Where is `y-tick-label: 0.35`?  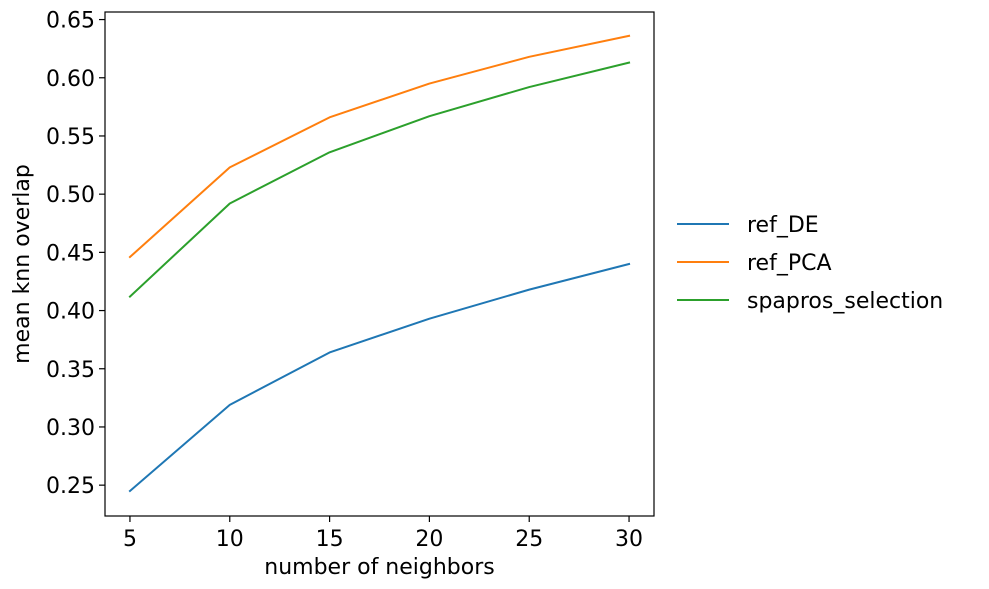 y-tick-label: 0.35 is located at coordinates (70, 370).